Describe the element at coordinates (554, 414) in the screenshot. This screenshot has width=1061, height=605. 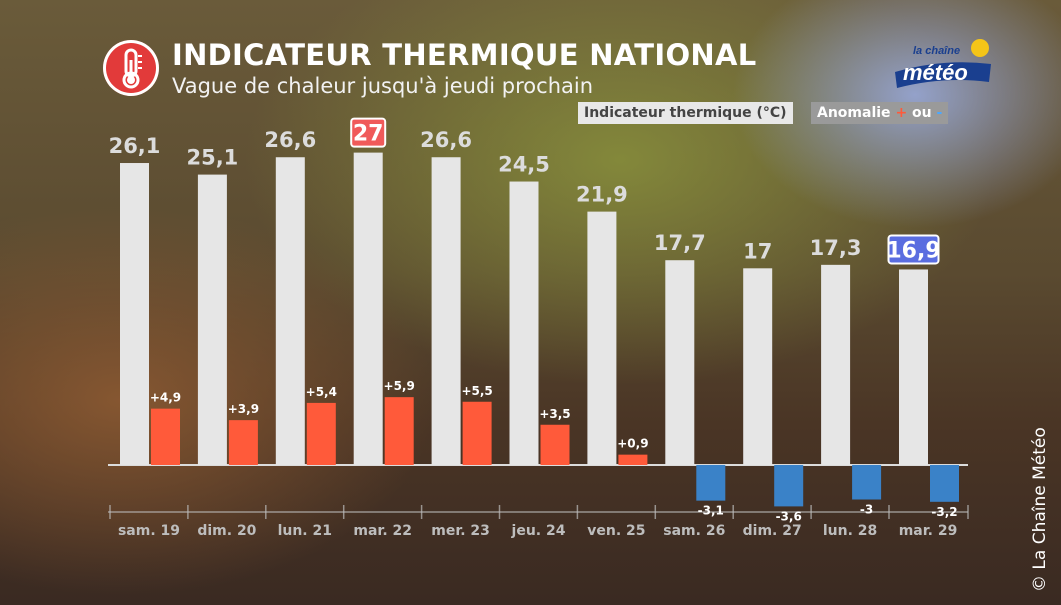
I see `anomaly-label: +3,5` at that location.